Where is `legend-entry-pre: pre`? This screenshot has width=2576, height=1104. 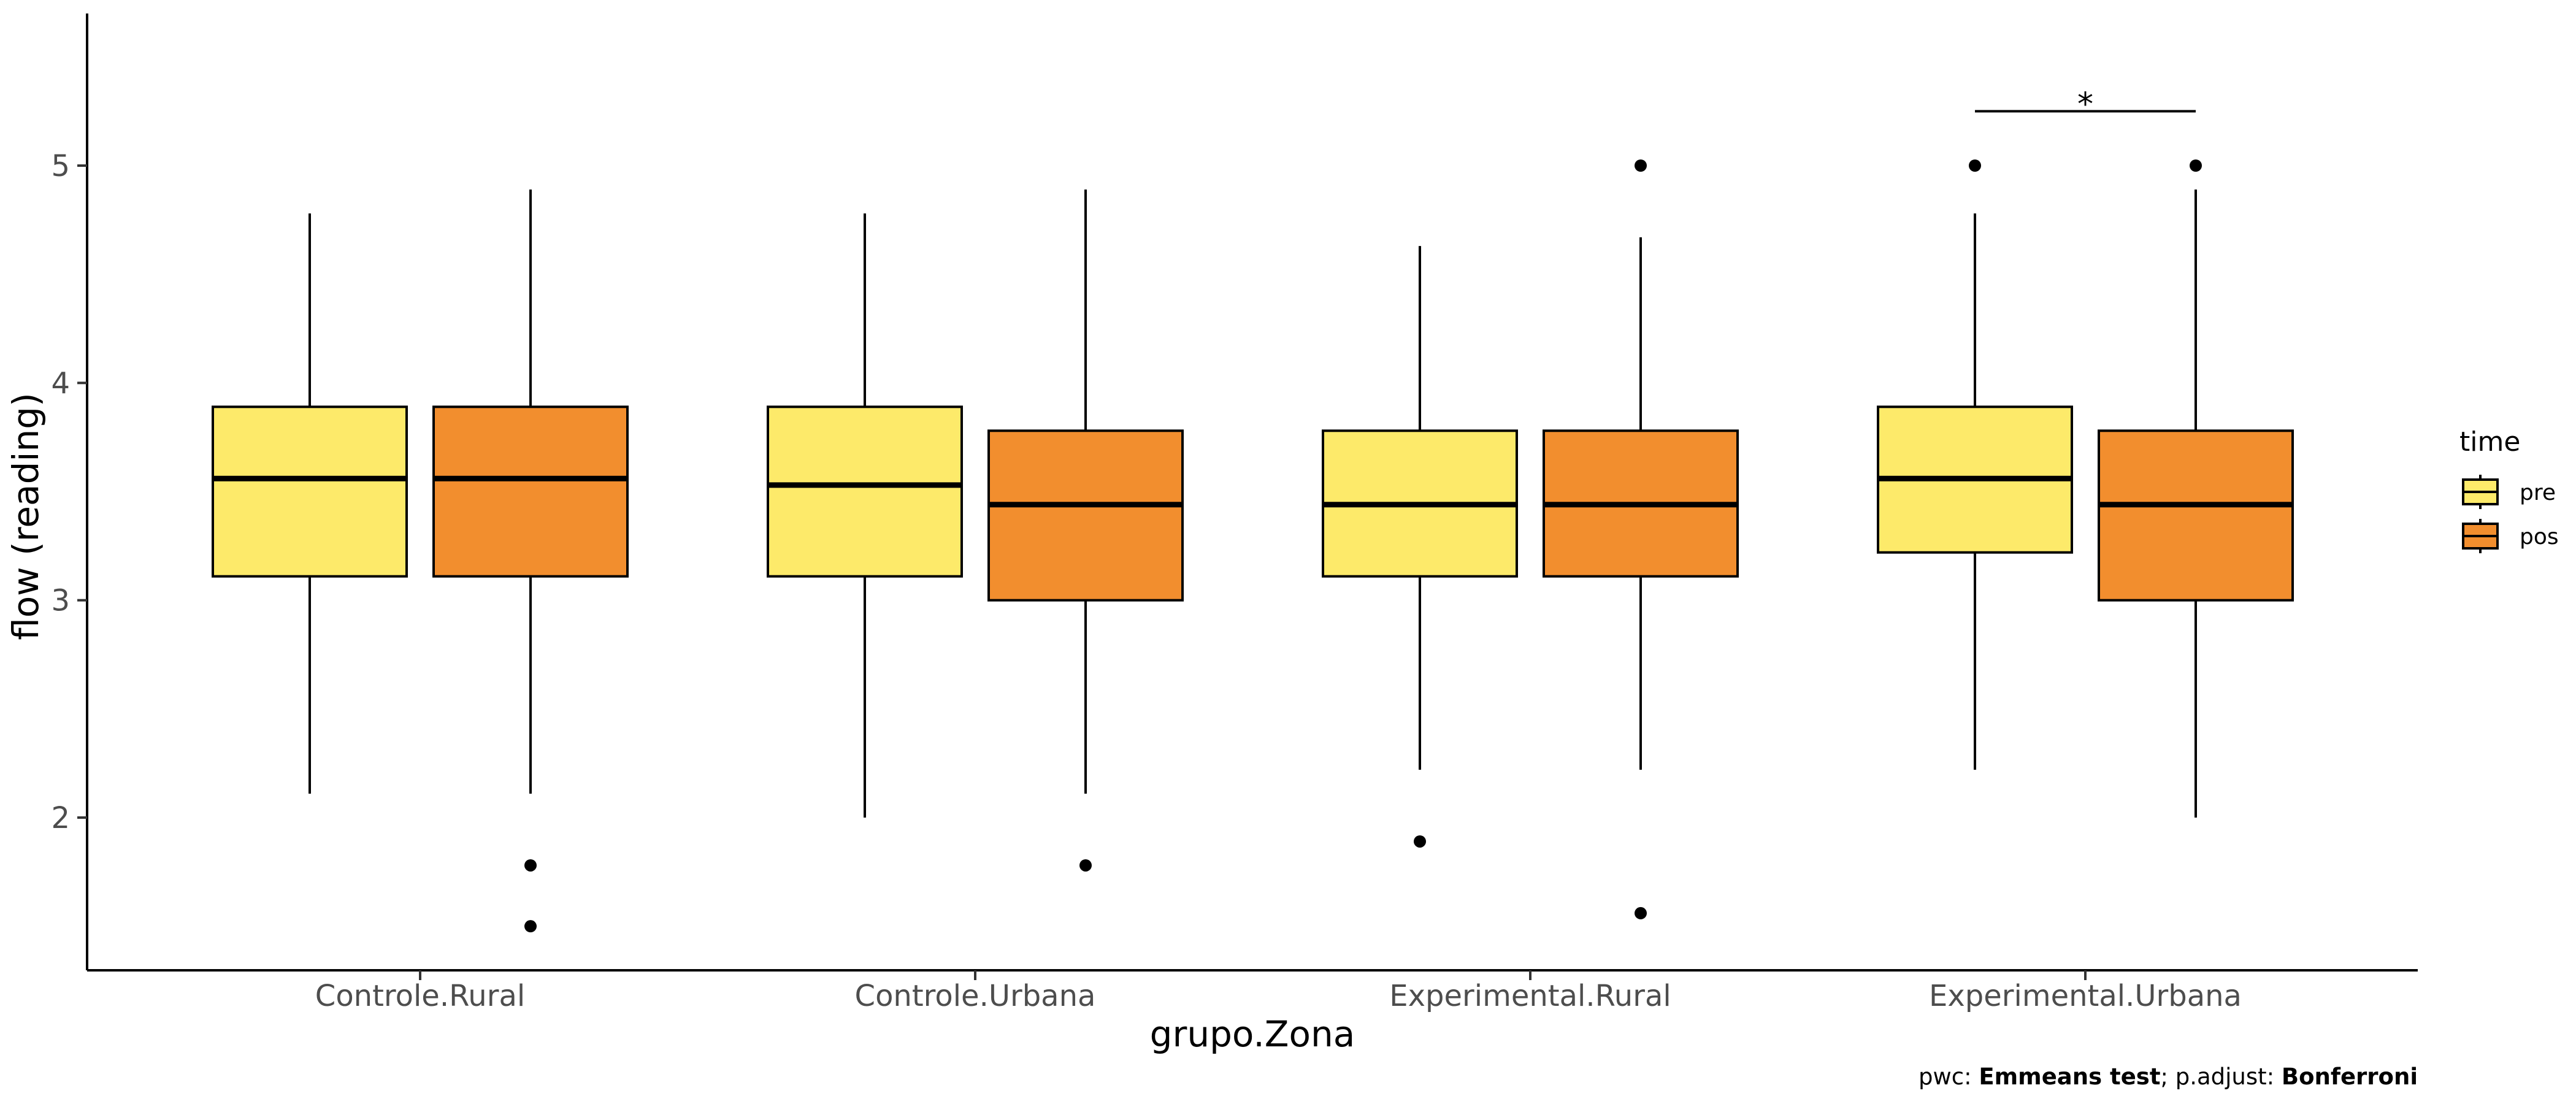 legend-entry-pre: pre is located at coordinates (2509, 492).